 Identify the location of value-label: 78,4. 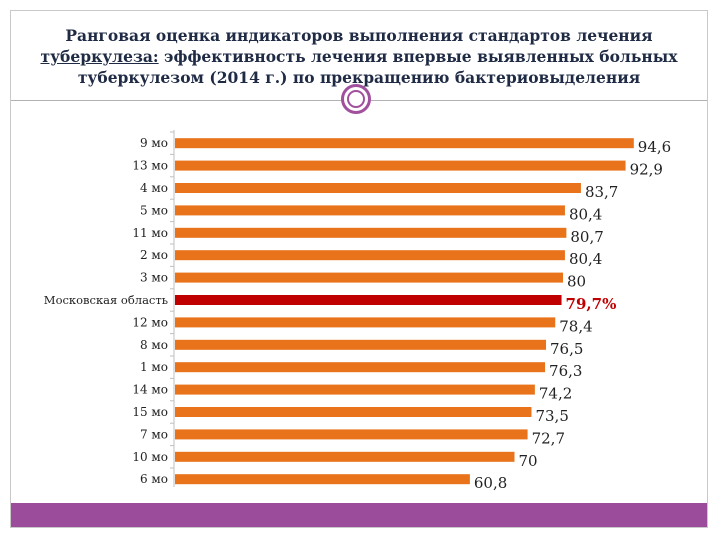
(575, 326).